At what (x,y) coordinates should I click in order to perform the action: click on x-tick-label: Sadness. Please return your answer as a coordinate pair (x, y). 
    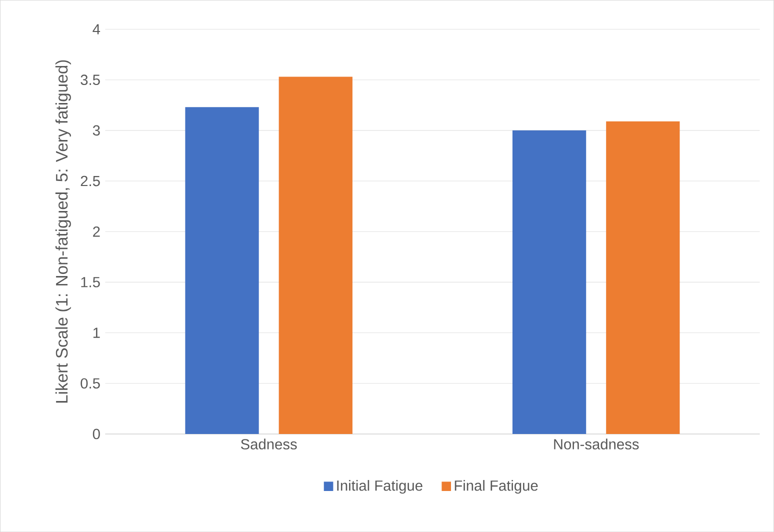
    Looking at the image, I should click on (268, 444).